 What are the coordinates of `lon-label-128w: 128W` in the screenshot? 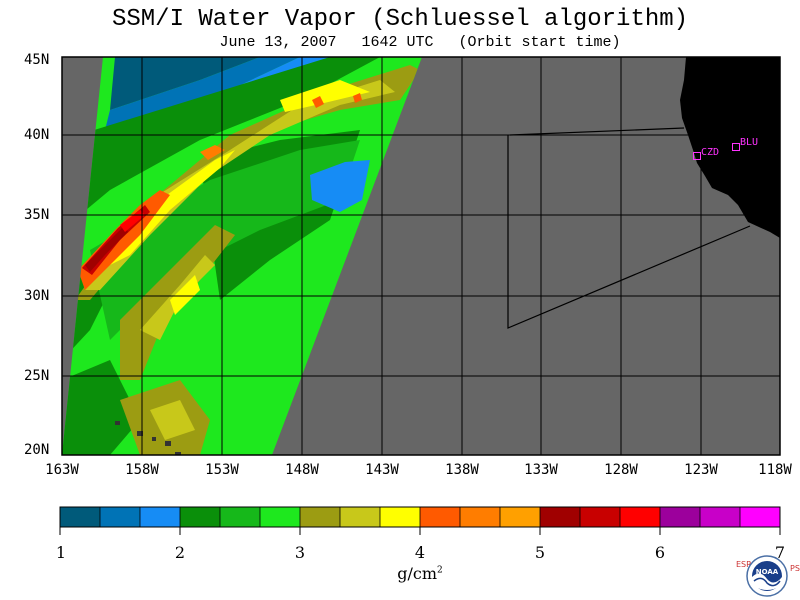 It's located at (621, 470).